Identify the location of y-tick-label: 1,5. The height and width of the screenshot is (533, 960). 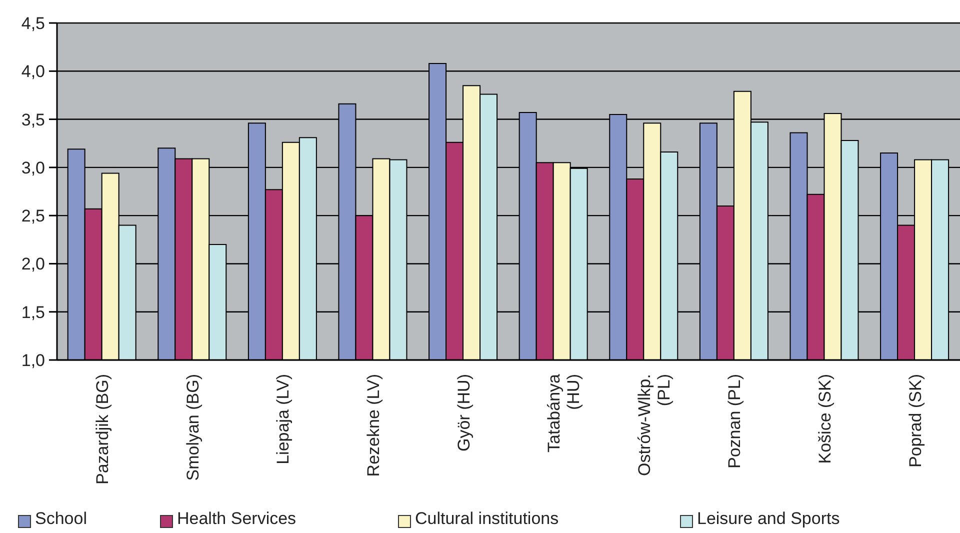
(33, 312).